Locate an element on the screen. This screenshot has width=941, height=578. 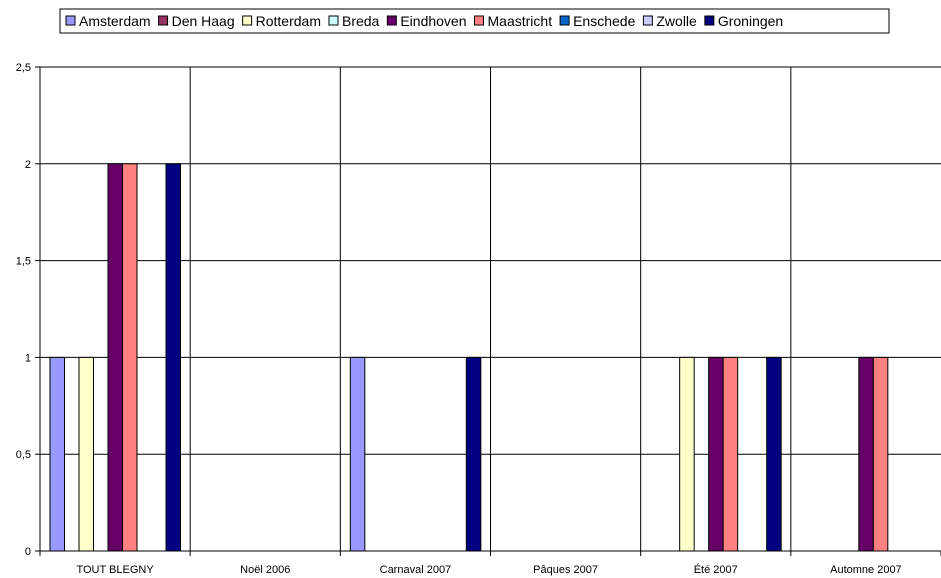
y-tick-labels: 0 0,5 1 1,5 2 2,5 is located at coordinates (23, 310).